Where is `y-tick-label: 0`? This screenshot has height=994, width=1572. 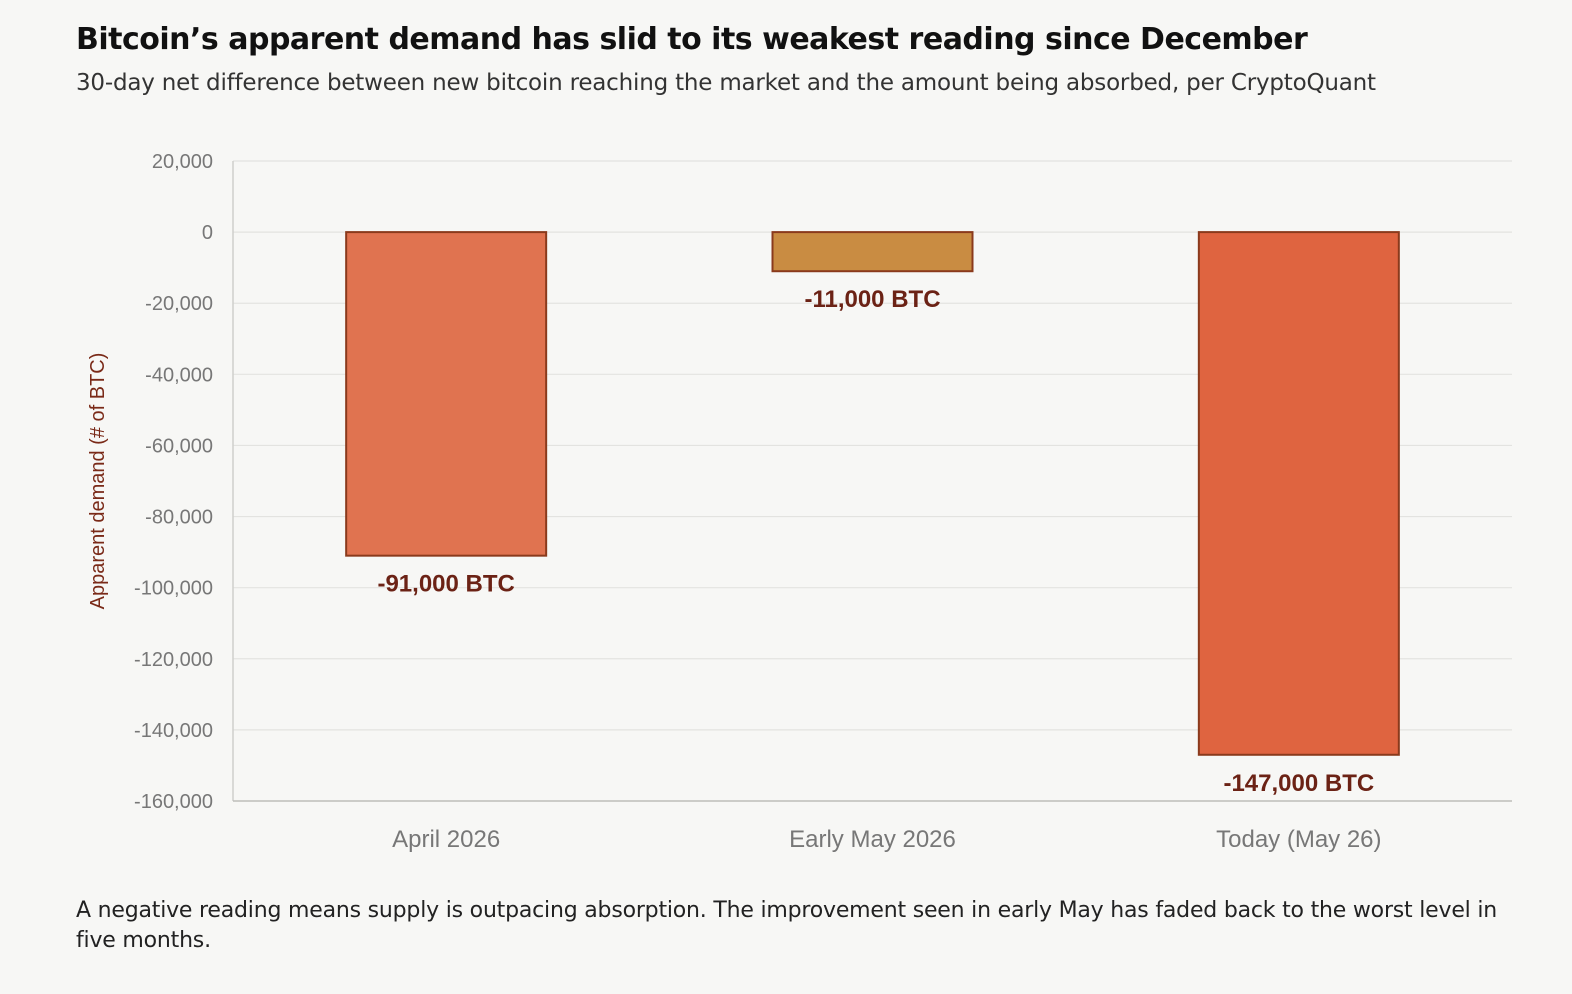 y-tick-label: 0 is located at coordinates (207, 233).